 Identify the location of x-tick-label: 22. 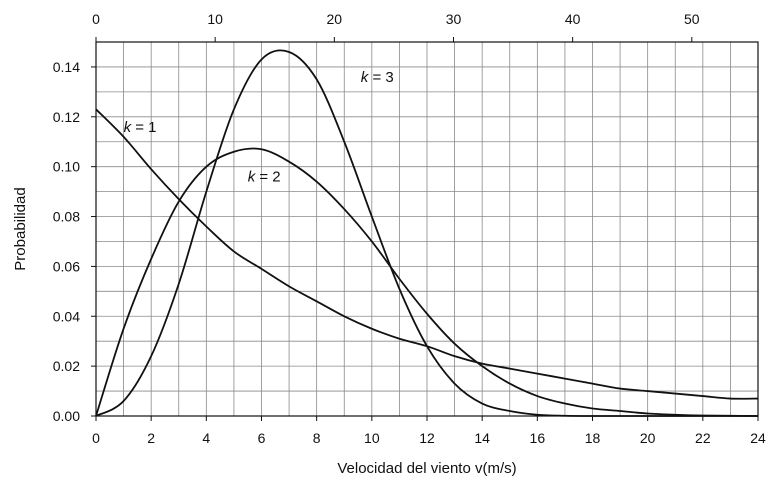
(703, 438).